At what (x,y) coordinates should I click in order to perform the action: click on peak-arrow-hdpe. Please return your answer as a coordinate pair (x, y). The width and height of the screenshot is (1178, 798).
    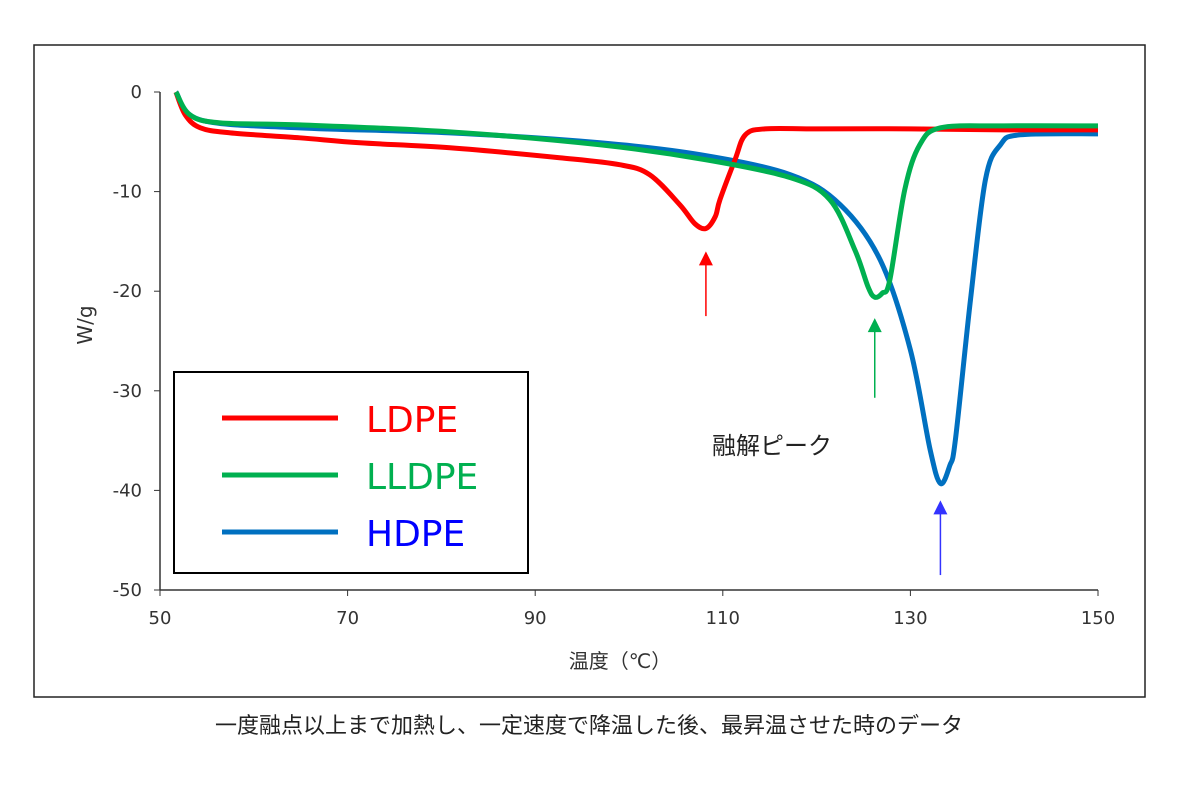
    Looking at the image, I should click on (940, 538).